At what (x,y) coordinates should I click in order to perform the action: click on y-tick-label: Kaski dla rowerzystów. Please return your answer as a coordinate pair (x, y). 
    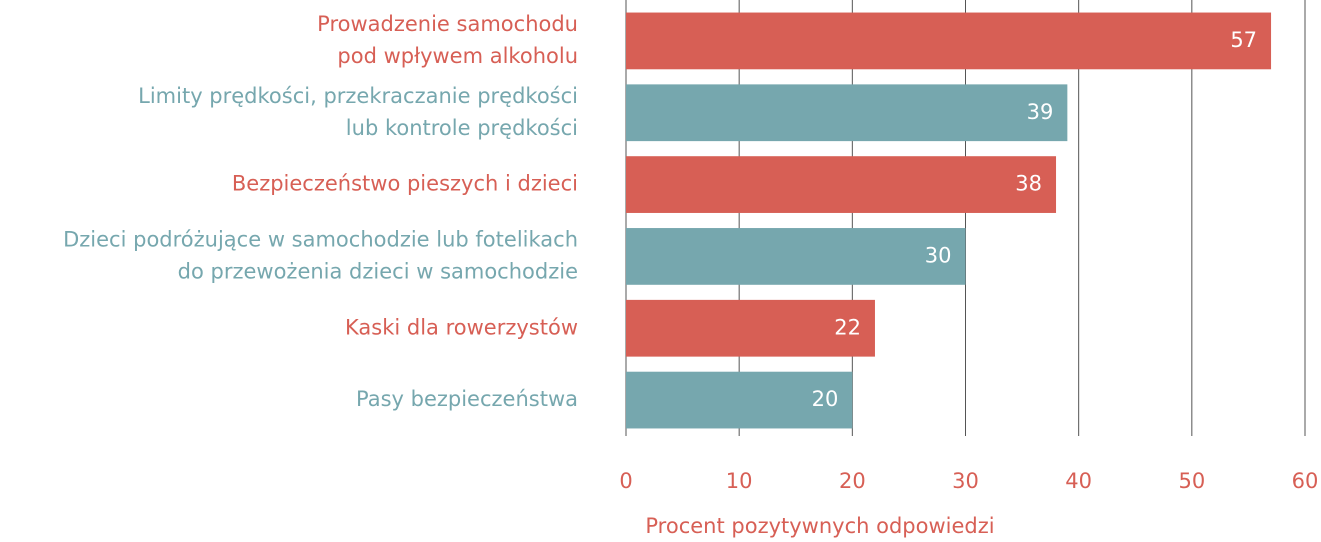
    Looking at the image, I should click on (461, 327).